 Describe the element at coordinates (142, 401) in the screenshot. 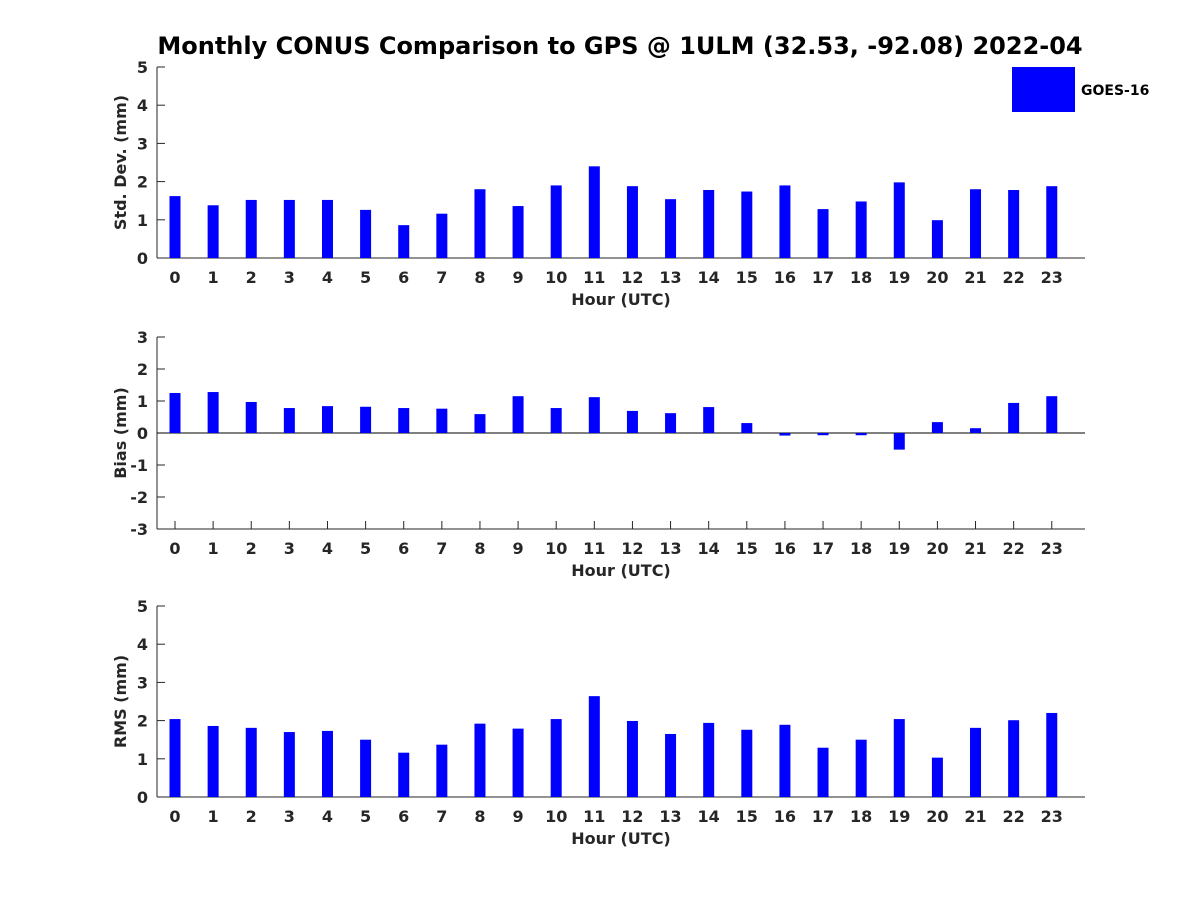

I see `bias-y-tick-label: 1` at that location.